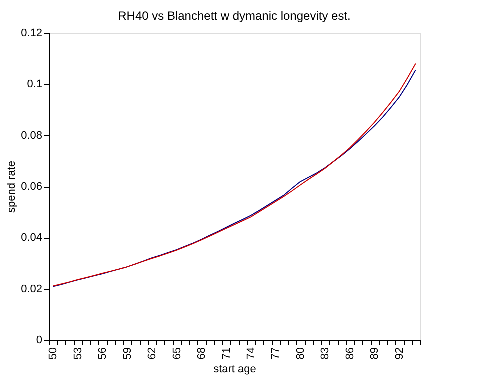 This screenshot has height=377, width=481. Describe the element at coordinates (202, 354) in the screenshot. I see `x-tick-label: 68` at that location.